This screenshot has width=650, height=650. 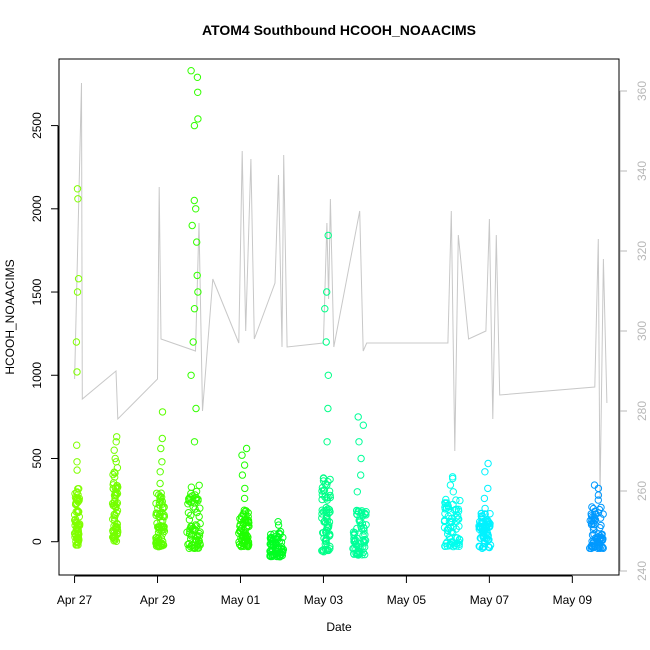 What do you see at coordinates (241, 600) in the screenshot?
I see `x-tick-label: May 01` at bounding box center [241, 600].